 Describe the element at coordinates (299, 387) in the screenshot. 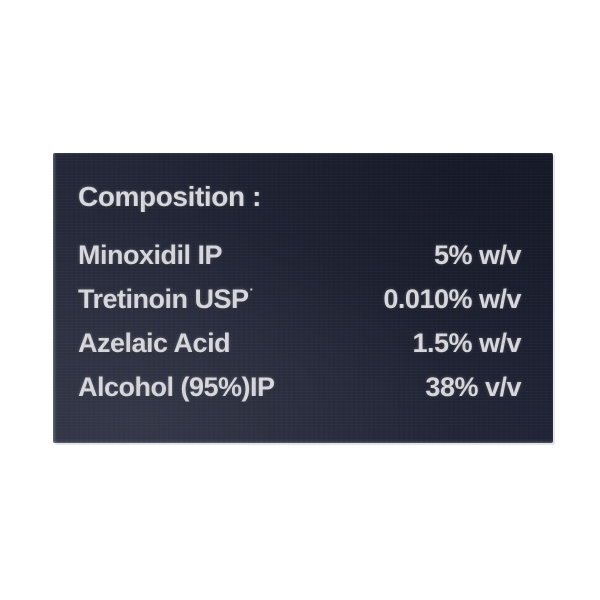

I see `ingredient-row-alcohol: Alcohol (95%)IP 38% v/v` at that location.